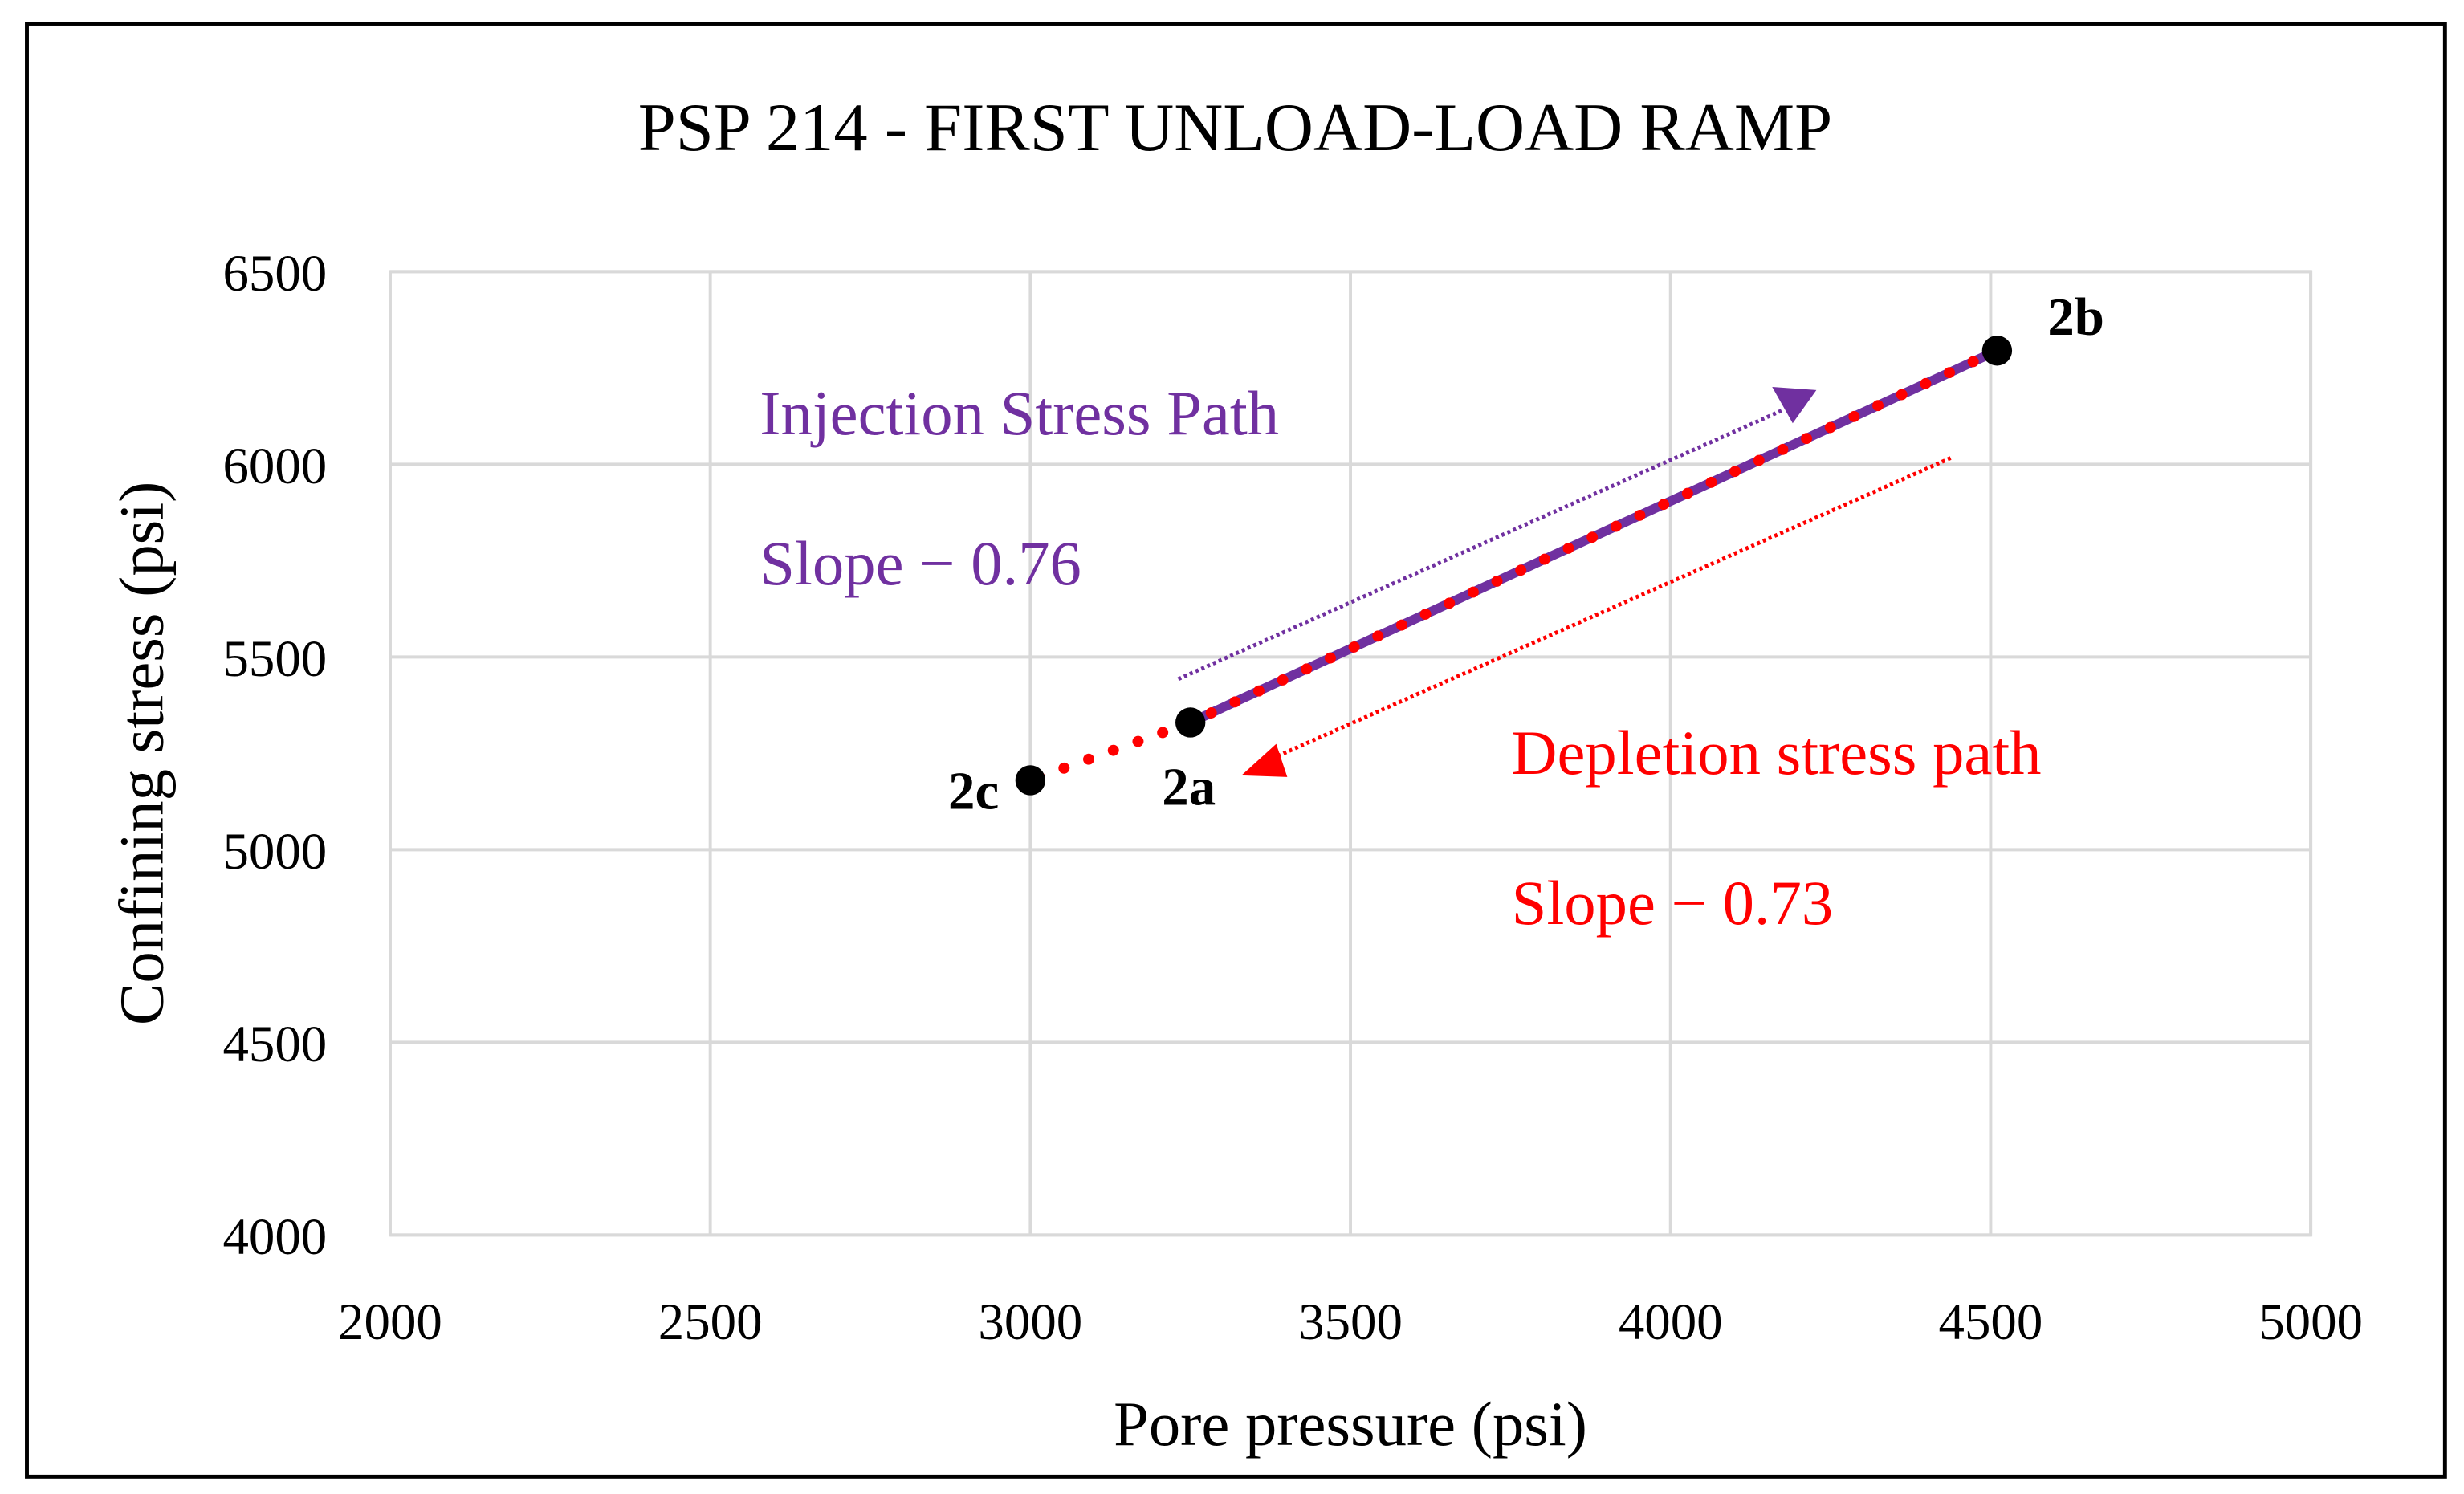 The width and height of the screenshot is (2464, 1494). I want to click on y-tick-label: 5000, so click(274, 852).